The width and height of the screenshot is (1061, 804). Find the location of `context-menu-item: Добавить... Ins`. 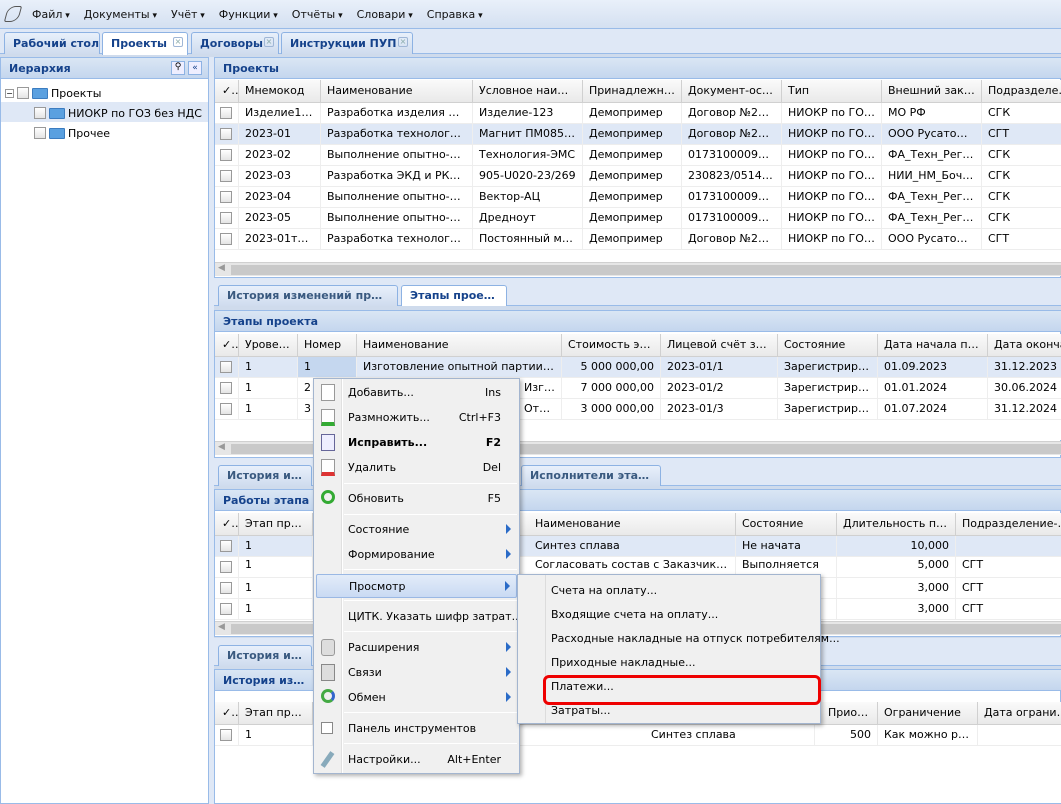

context-menu-item: Добавить... Ins is located at coordinates (416, 393).